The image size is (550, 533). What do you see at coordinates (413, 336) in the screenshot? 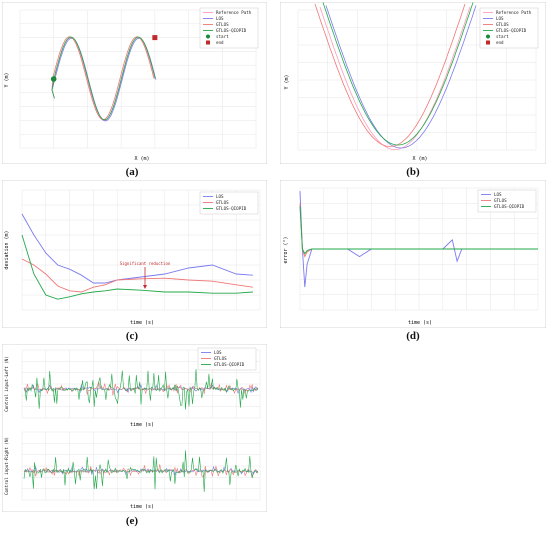
I see `figure-label-d: (d)` at bounding box center [413, 336].